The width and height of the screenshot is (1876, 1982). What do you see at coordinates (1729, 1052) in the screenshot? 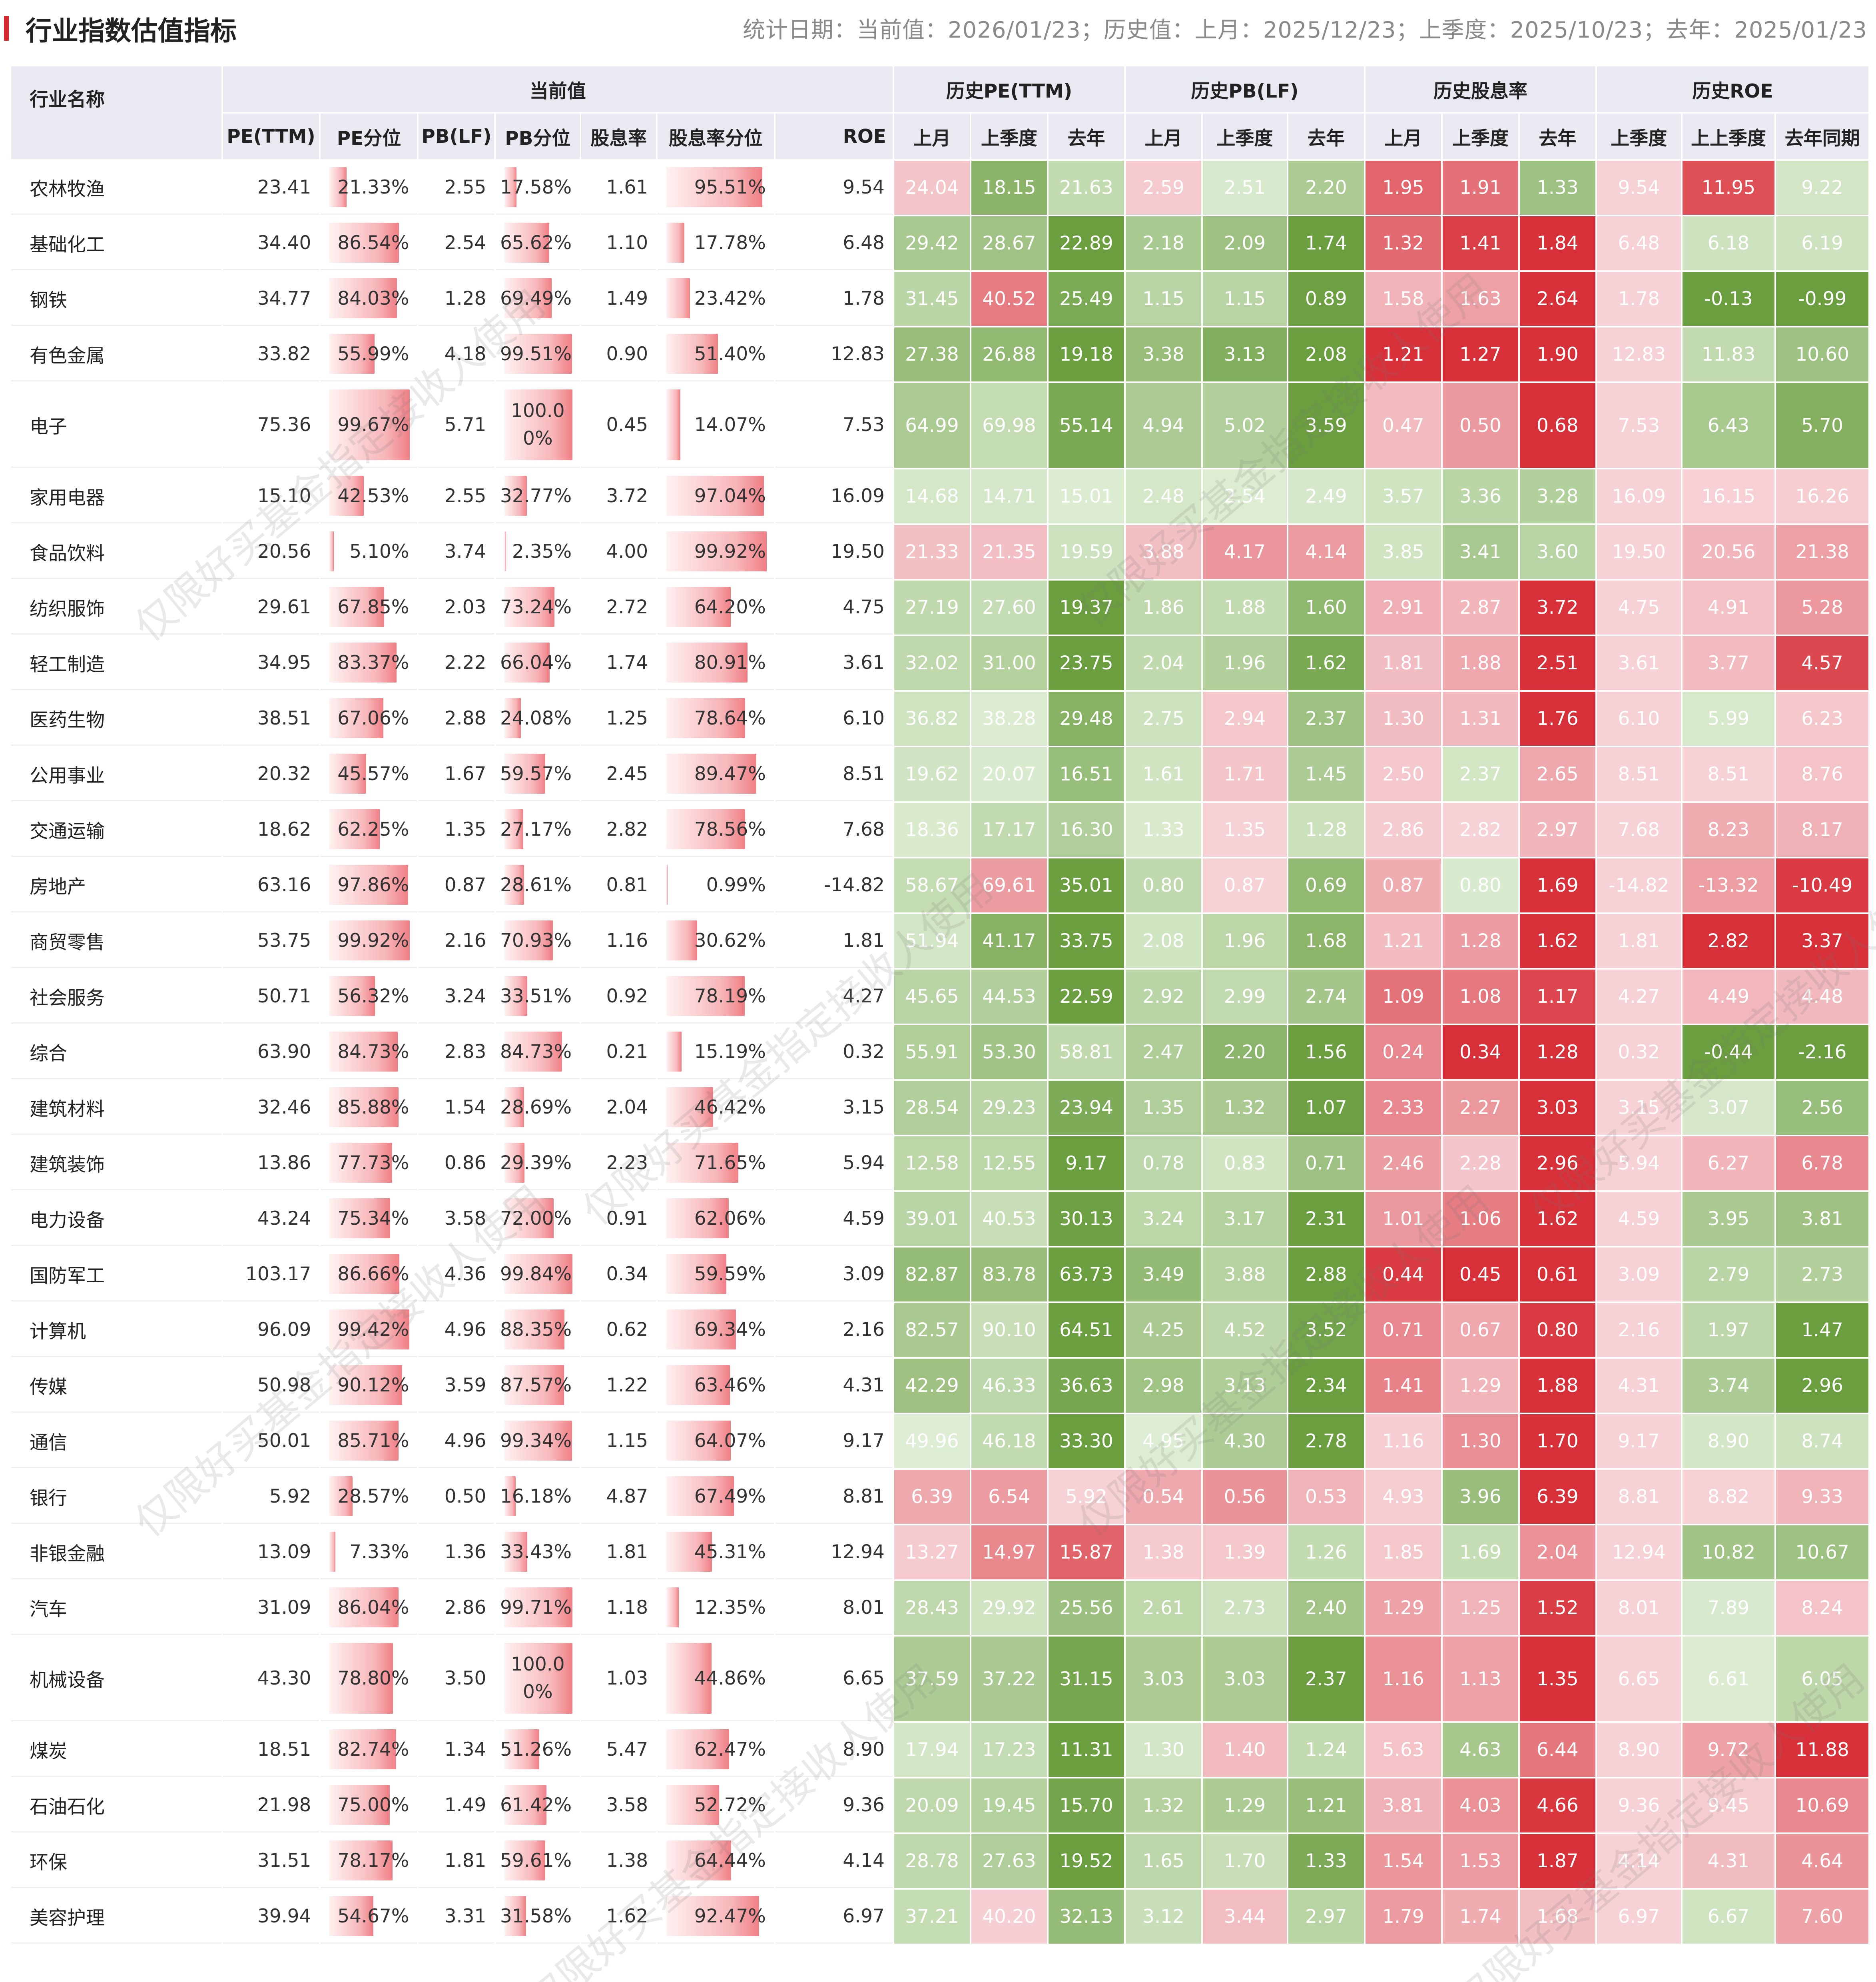
I see `hist-roe-prev-quarter-cell: -0.44` at bounding box center [1729, 1052].